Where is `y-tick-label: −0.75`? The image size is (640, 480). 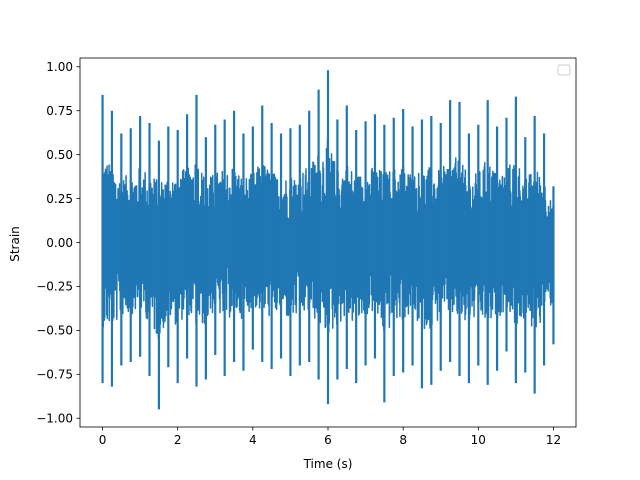
y-tick-label: −0.75 is located at coordinates (54, 375).